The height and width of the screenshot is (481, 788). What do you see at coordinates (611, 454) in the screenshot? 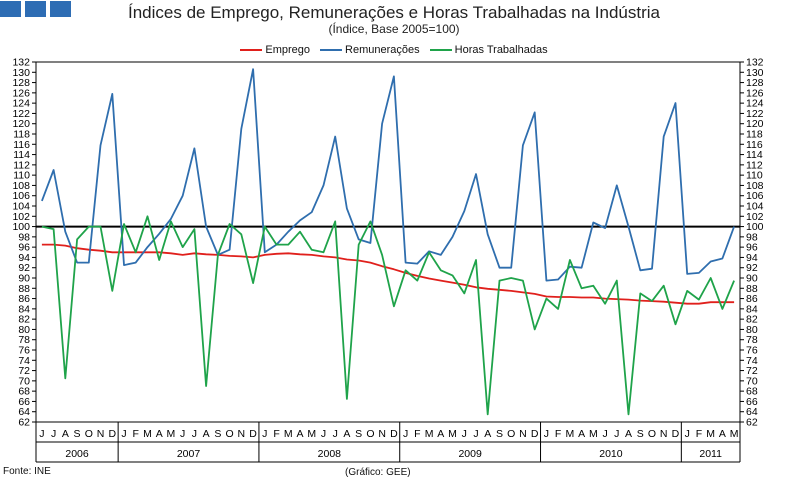
I see `year-label: 2010` at bounding box center [611, 454].